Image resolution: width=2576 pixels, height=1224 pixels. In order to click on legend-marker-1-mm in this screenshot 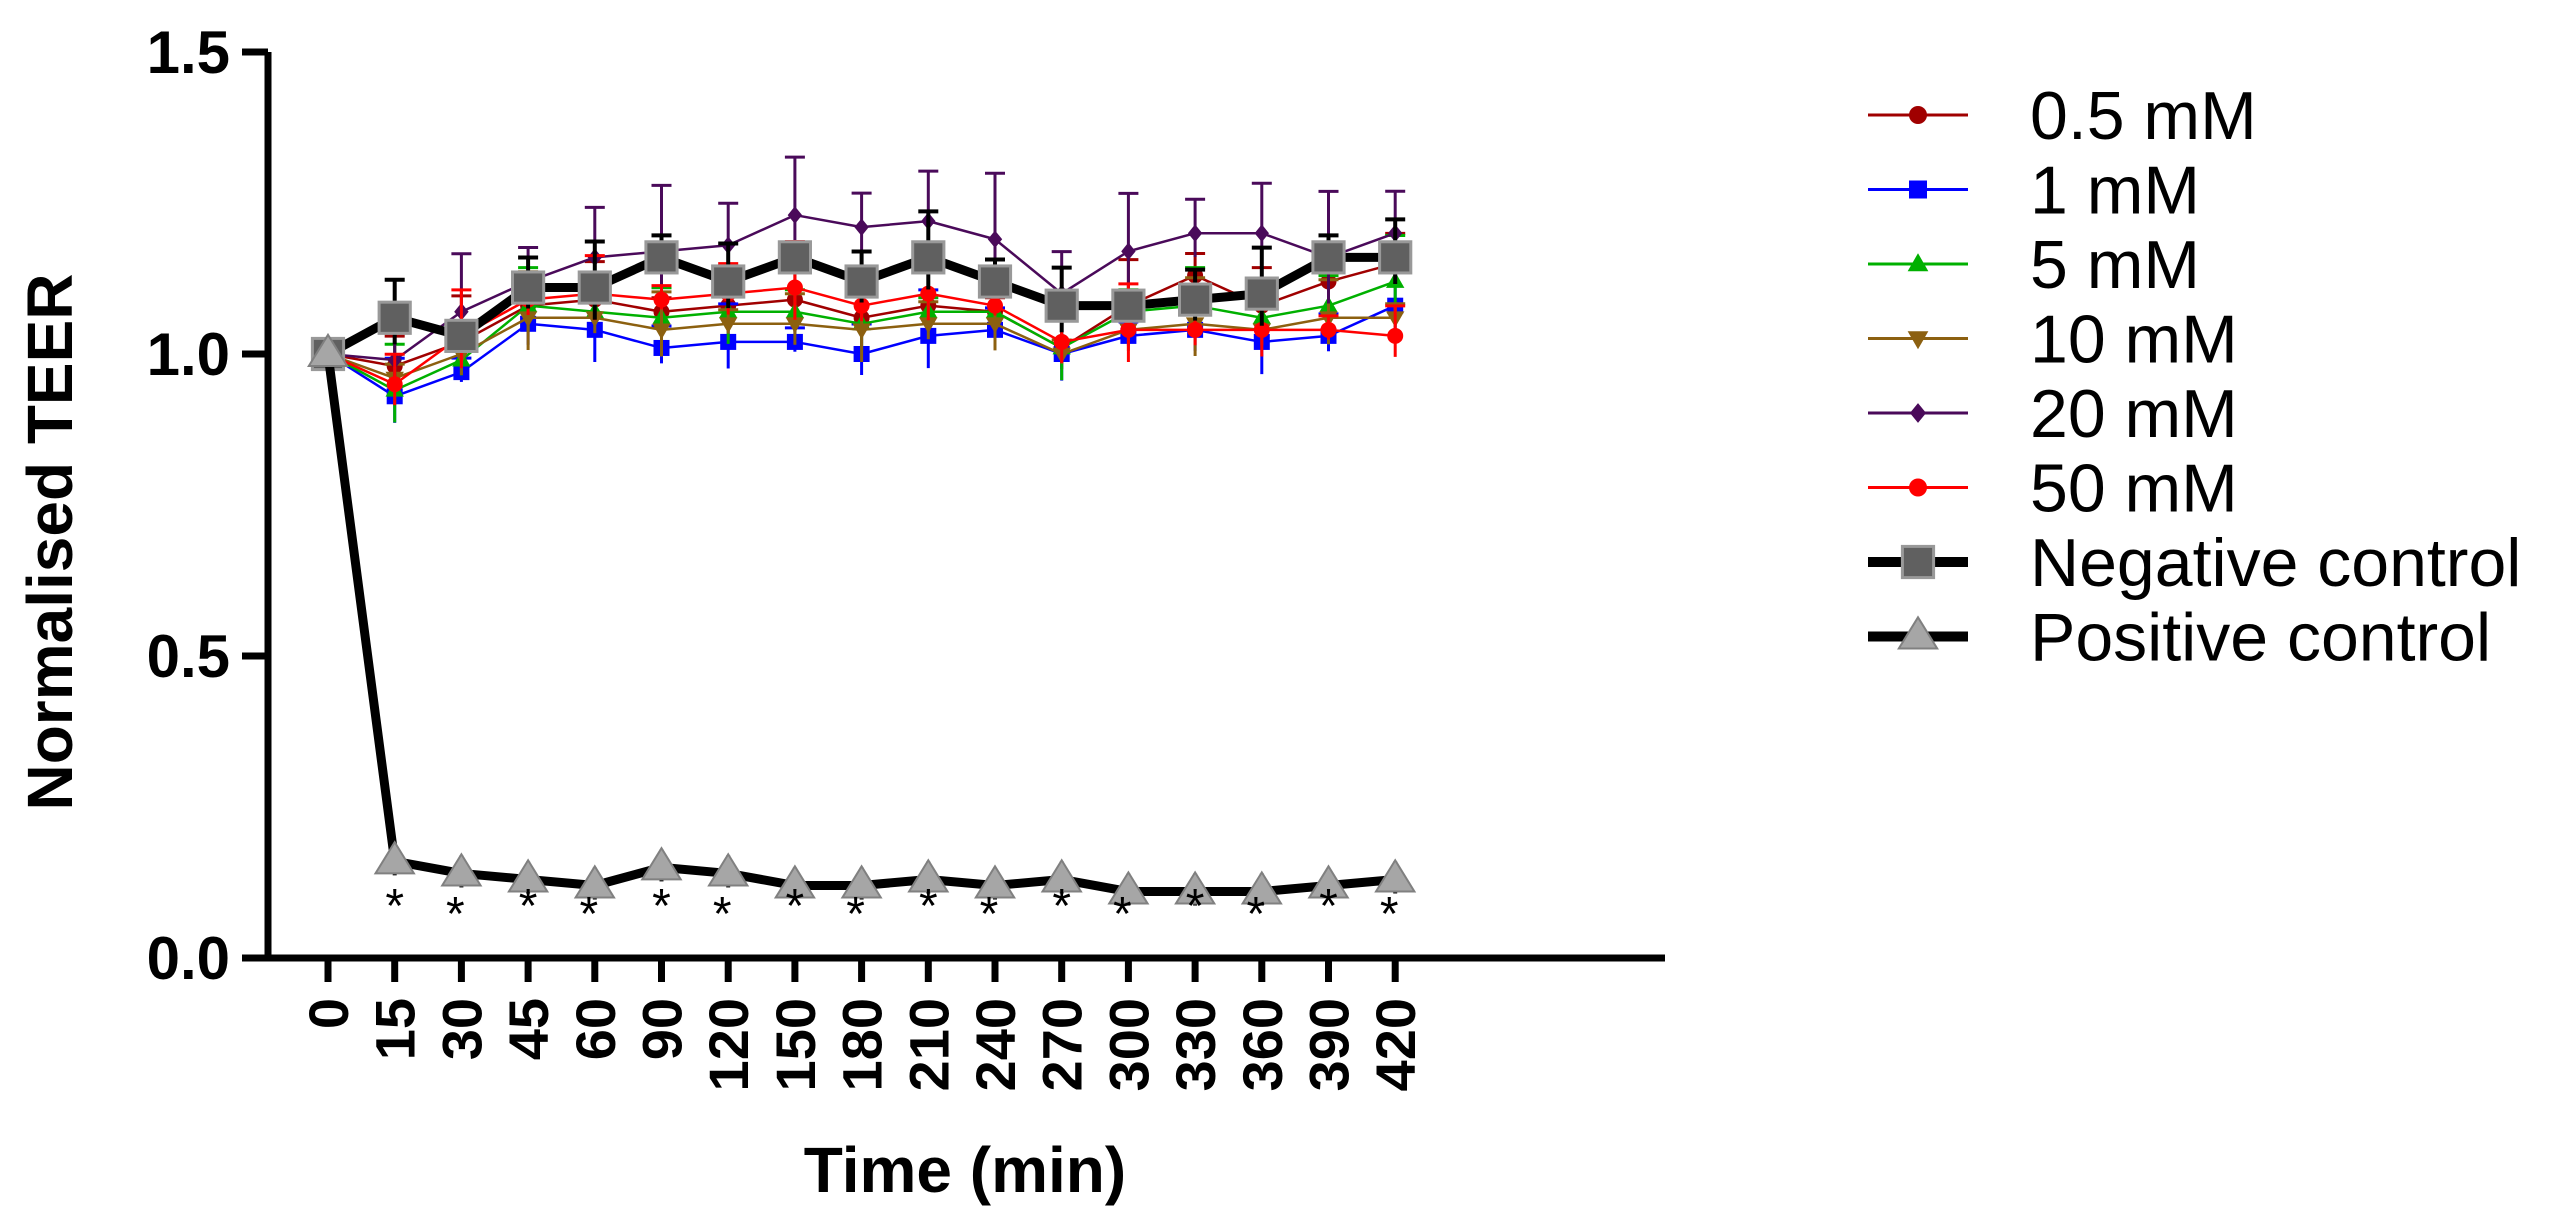, I will do `click(1918, 189)`.